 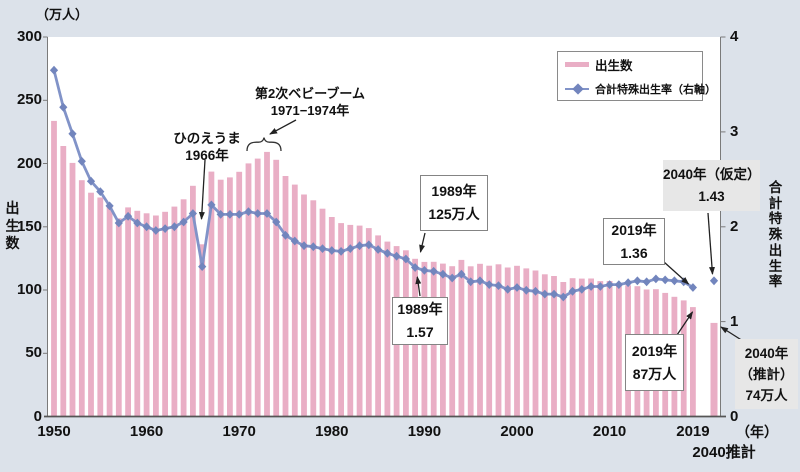 What do you see at coordinates (535, 291) in the screenshot?
I see `fertility-rate-point-2002` at bounding box center [535, 291].